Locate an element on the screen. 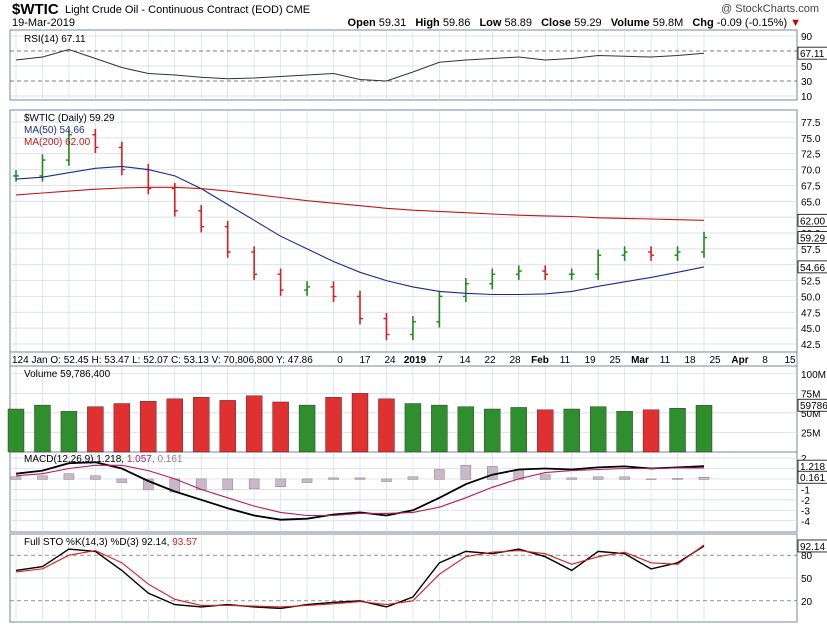 The height and width of the screenshot is (624, 827). x-axis-strip is located at coordinates (403, 359).